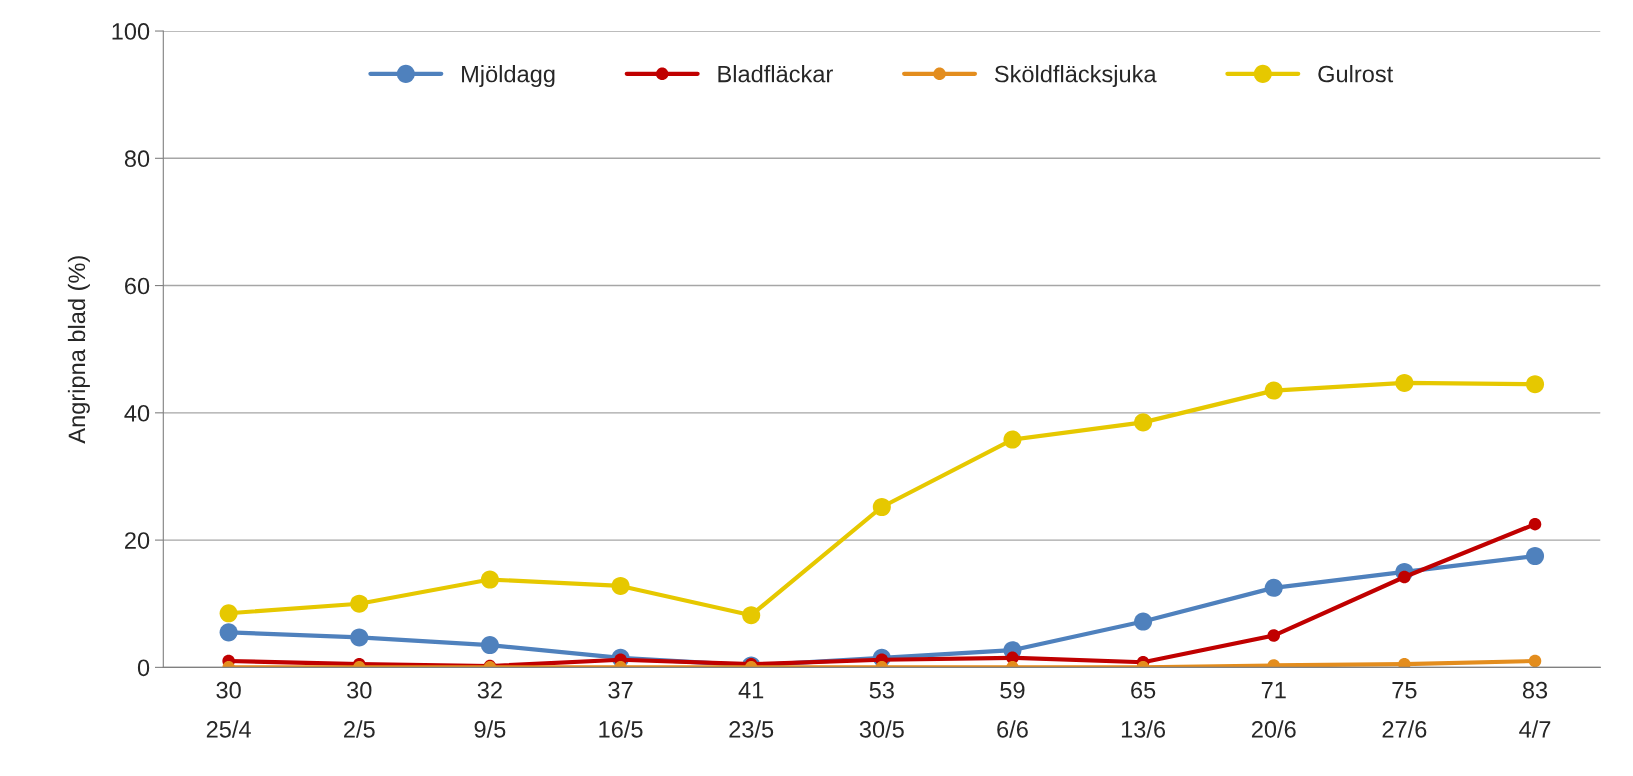 The height and width of the screenshot is (776, 1633). Describe the element at coordinates (131, 31) in the screenshot. I see `y-tick-label: 100` at that location.